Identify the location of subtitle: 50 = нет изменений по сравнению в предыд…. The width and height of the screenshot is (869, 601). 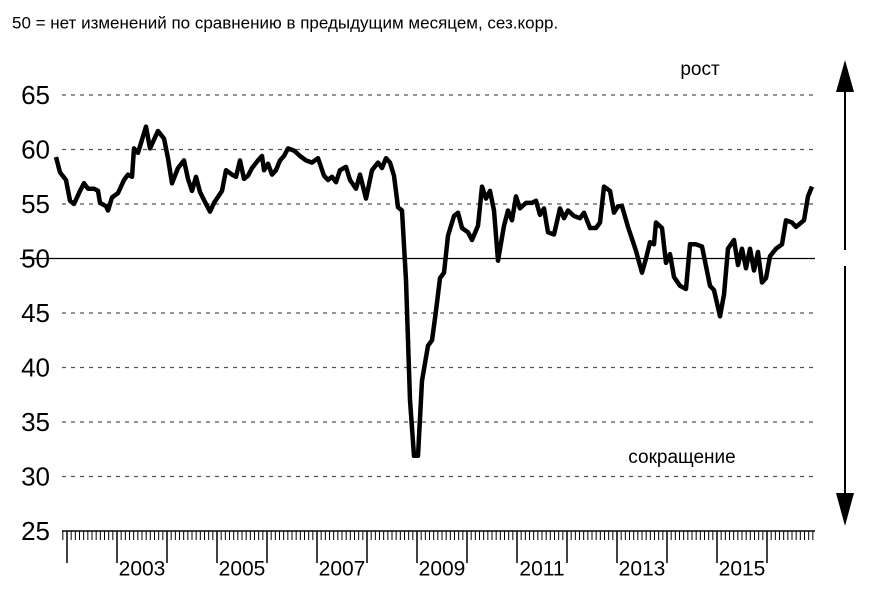
(285, 22).